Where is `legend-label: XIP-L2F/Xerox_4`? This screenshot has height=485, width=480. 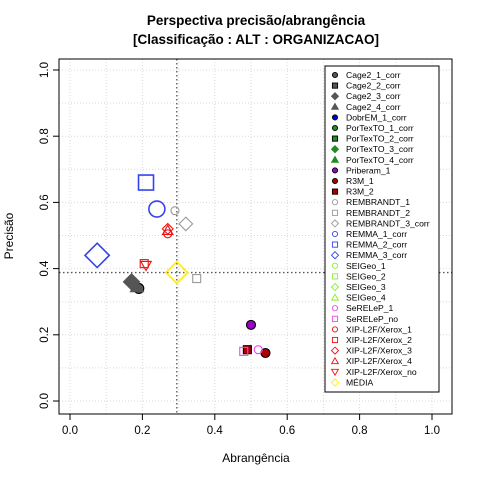 legend-label: XIP-L2F/Xerox_4 is located at coordinates (379, 361).